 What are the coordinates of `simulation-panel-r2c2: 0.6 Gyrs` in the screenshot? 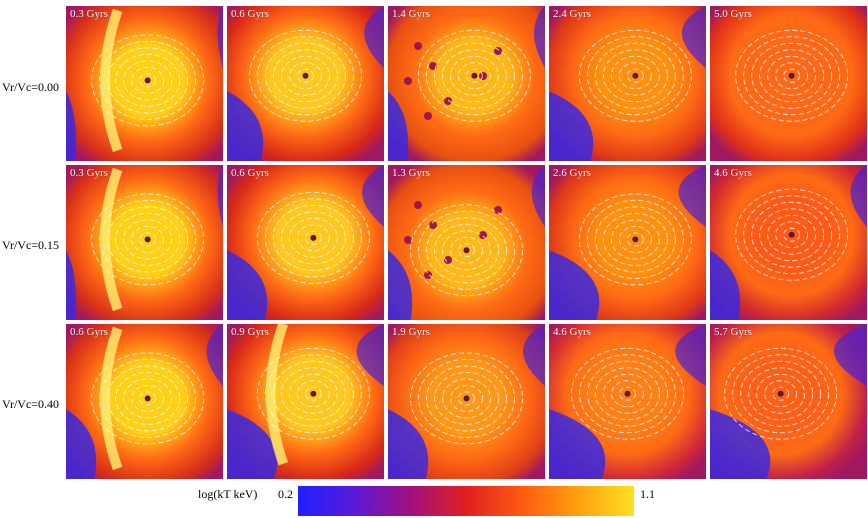 It's located at (305, 242).